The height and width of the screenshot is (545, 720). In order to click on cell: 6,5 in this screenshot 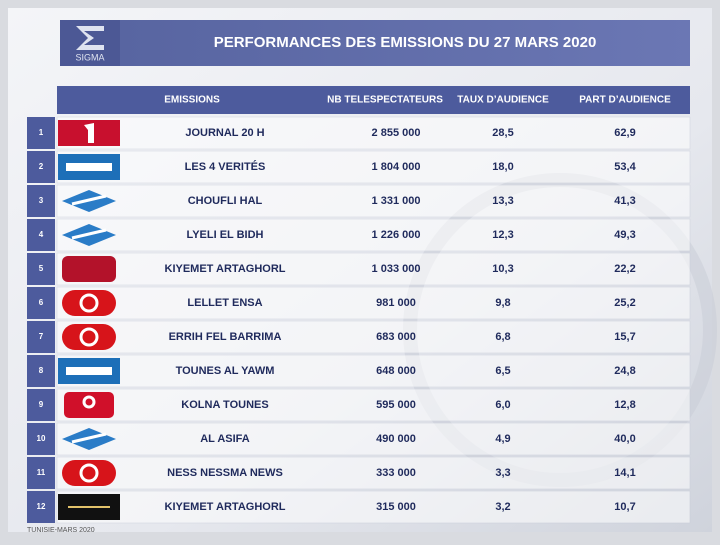, I will do `click(502, 371)`.